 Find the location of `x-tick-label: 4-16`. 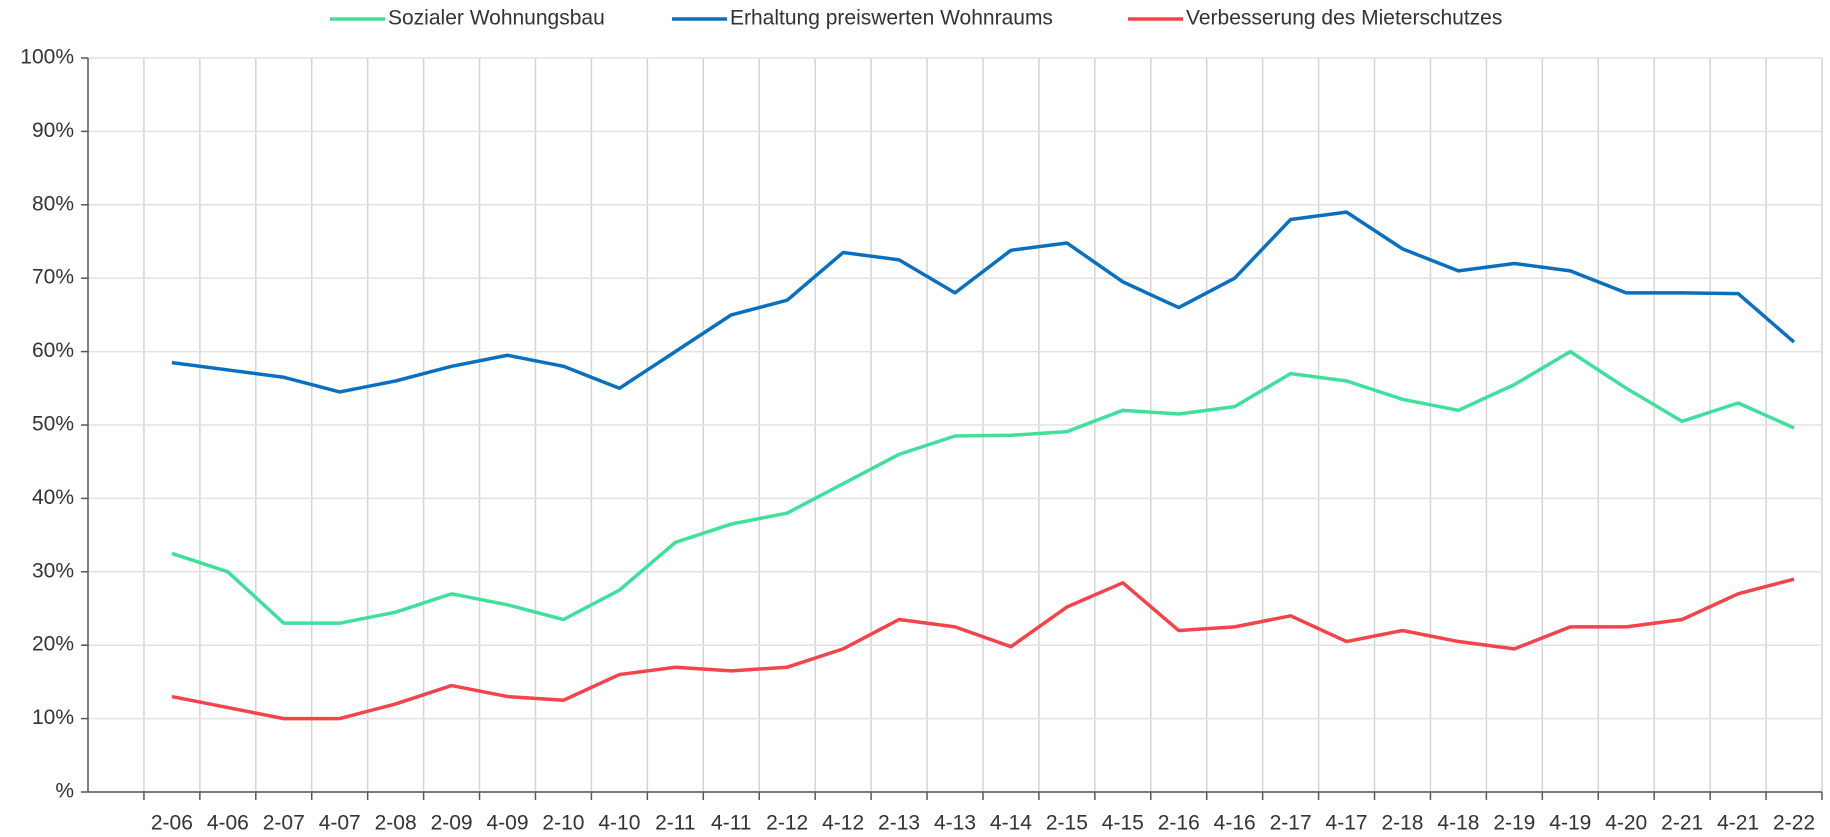

x-tick-label: 4-16 is located at coordinates (1235, 823).